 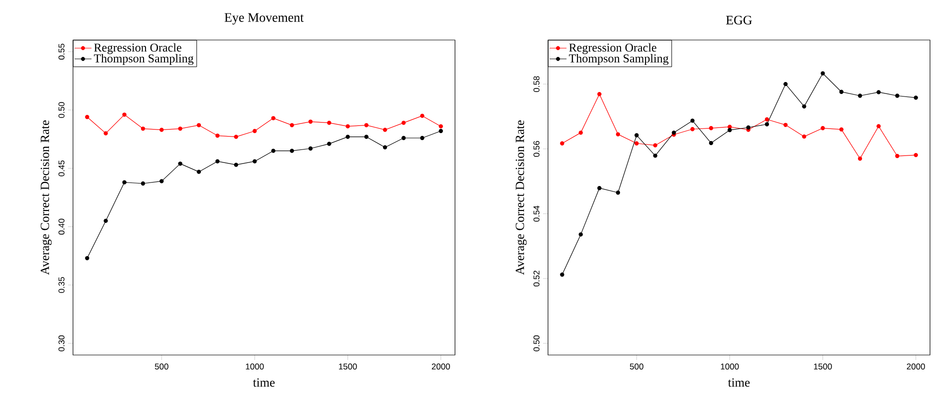 I want to click on y-tick-label: 0.35, so click(x=61, y=285).